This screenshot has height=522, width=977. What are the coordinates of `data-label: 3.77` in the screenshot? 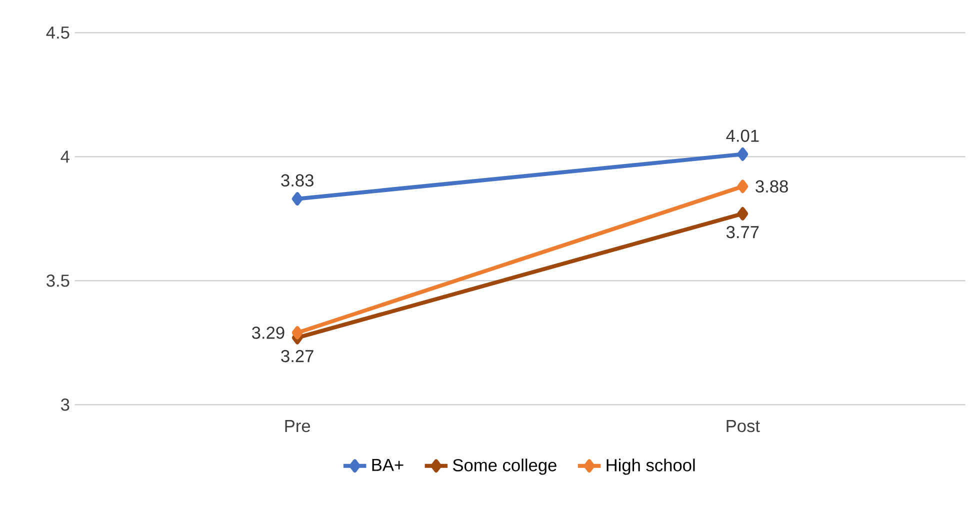 It's located at (742, 232).